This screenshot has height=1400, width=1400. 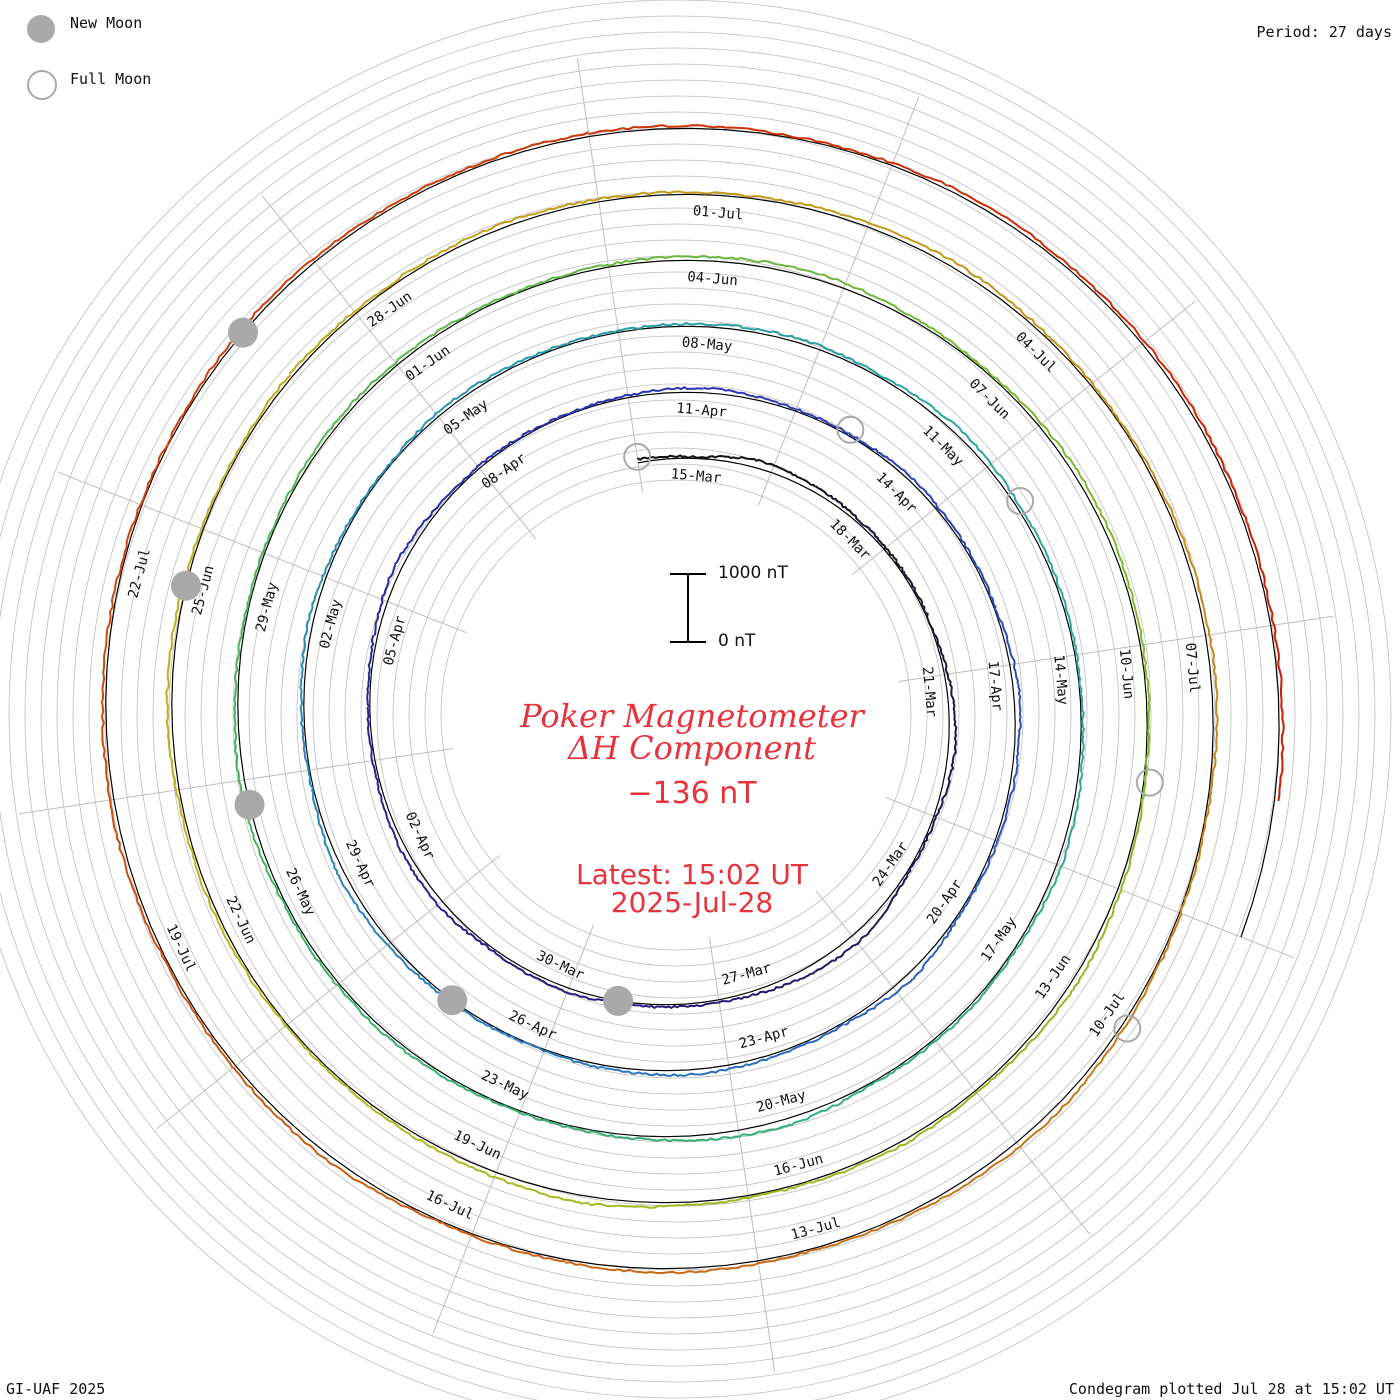 I want to click on date-label: 20-May, so click(x=781, y=1101).